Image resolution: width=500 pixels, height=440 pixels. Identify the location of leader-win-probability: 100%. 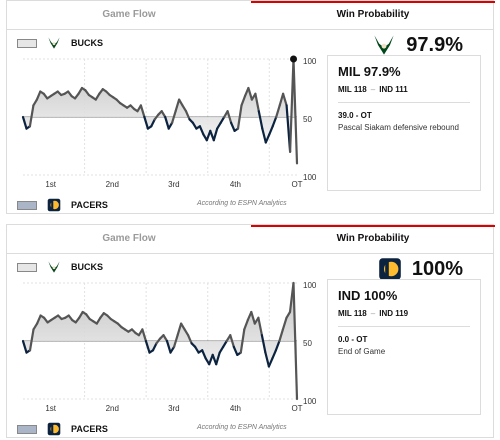
(420, 269).